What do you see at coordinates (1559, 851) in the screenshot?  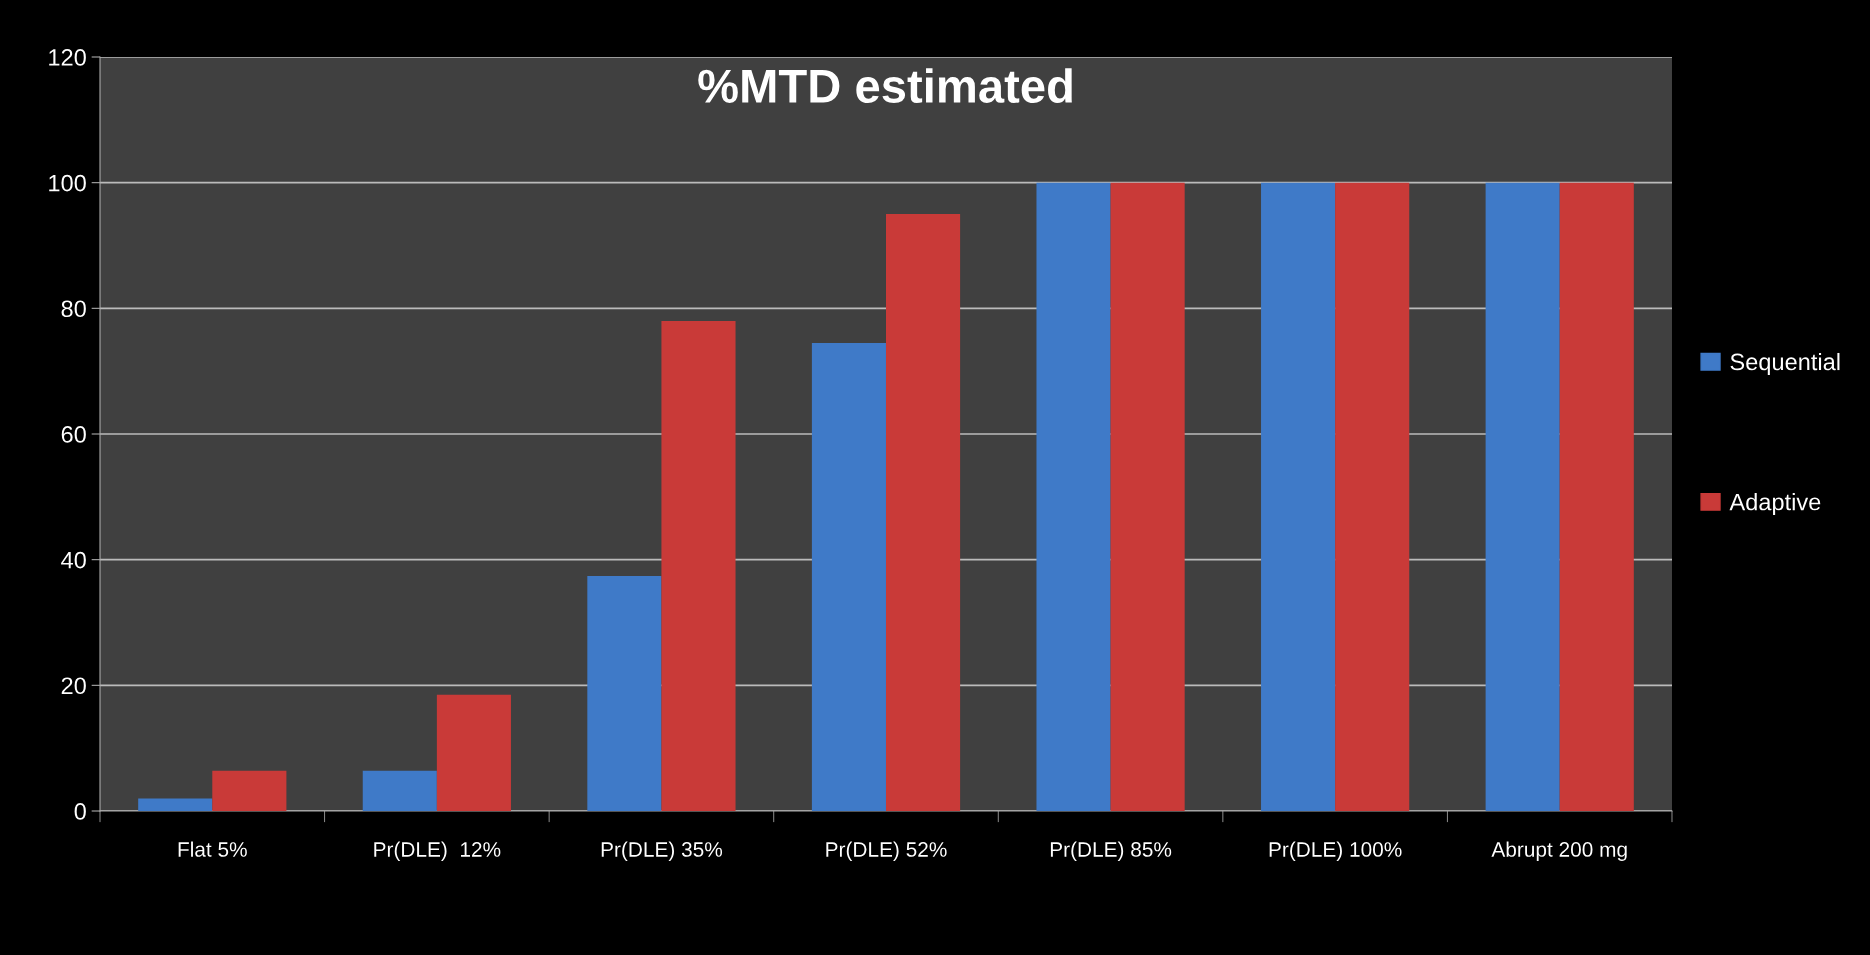 I see `x-tick-label: Abrupt 200 mg` at bounding box center [1559, 851].